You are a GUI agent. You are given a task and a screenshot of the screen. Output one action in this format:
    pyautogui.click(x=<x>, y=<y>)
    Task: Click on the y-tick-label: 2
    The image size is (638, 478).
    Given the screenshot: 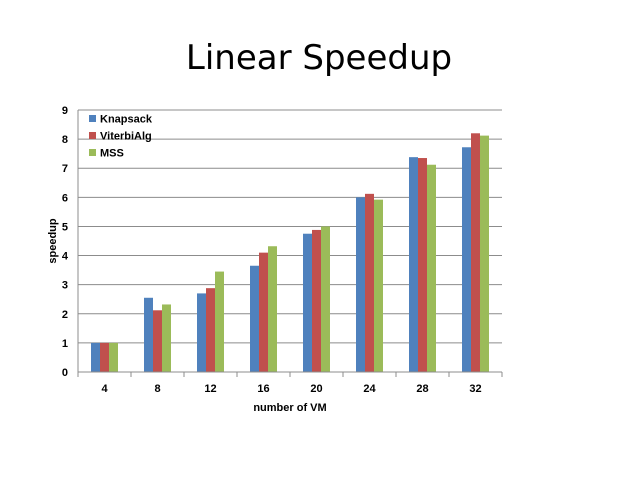 What is the action you would take?
    pyautogui.click(x=65, y=315)
    